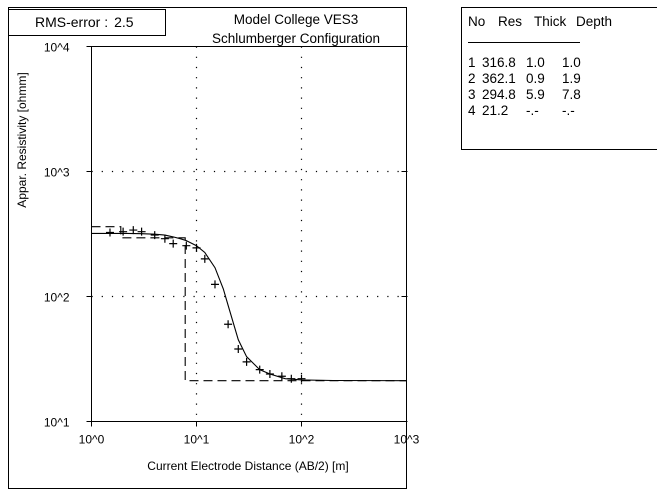 The image size is (657, 489). I want to click on y-tick-label: 10^2, so click(57, 298).